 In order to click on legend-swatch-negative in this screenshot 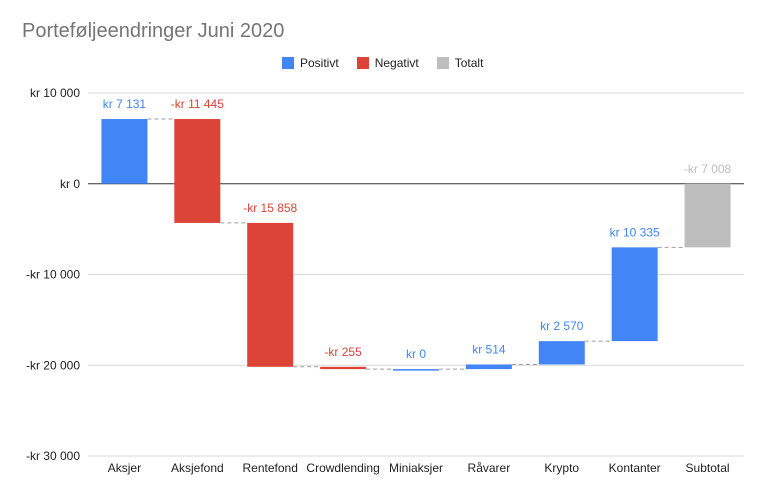, I will do `click(362, 63)`.